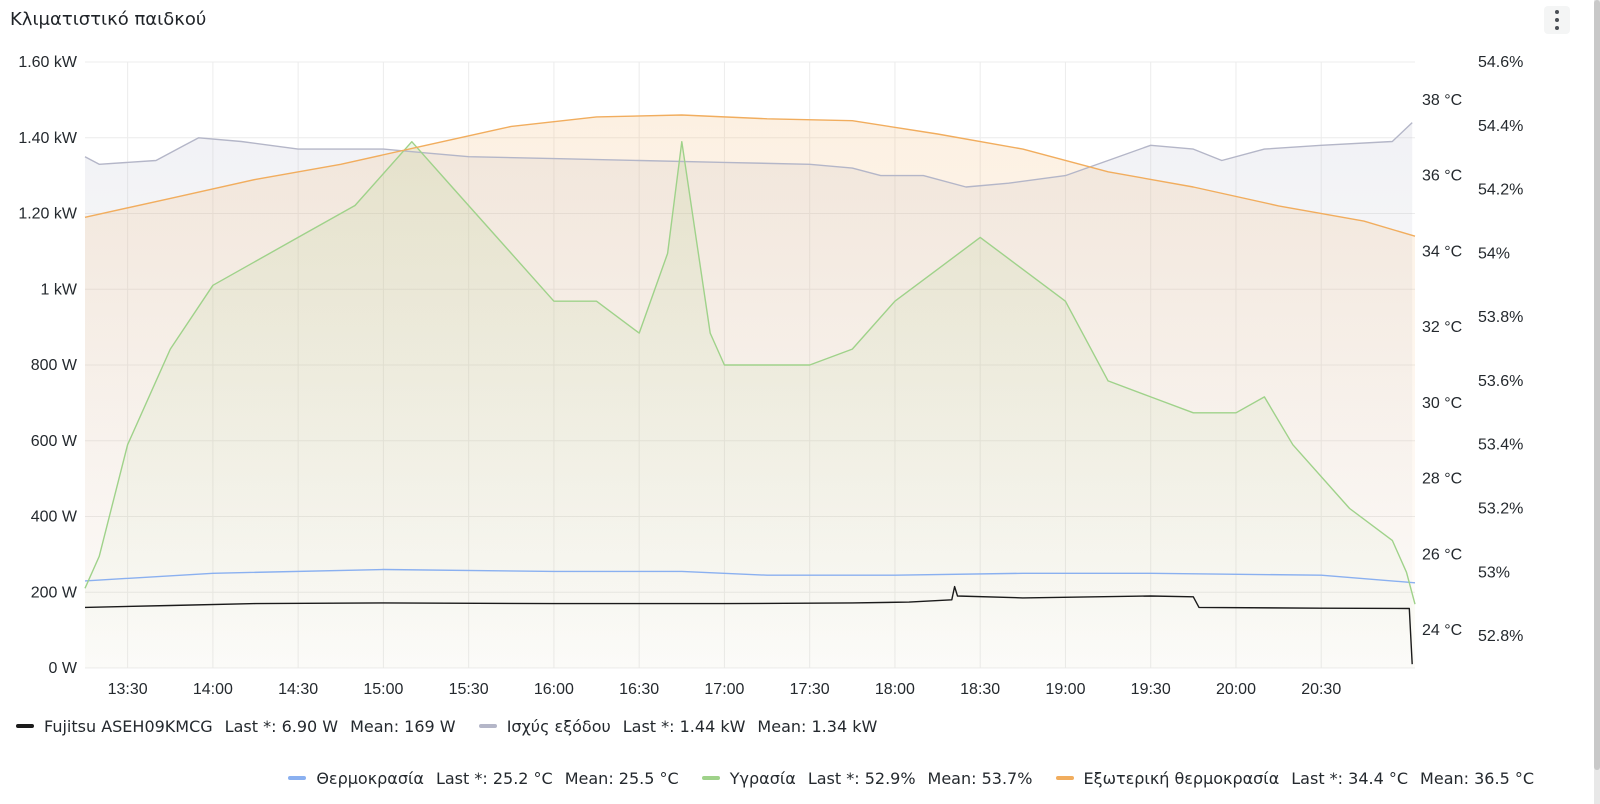  What do you see at coordinates (63, 668) in the screenshot?
I see `y-left-tick-label: 0 W` at bounding box center [63, 668].